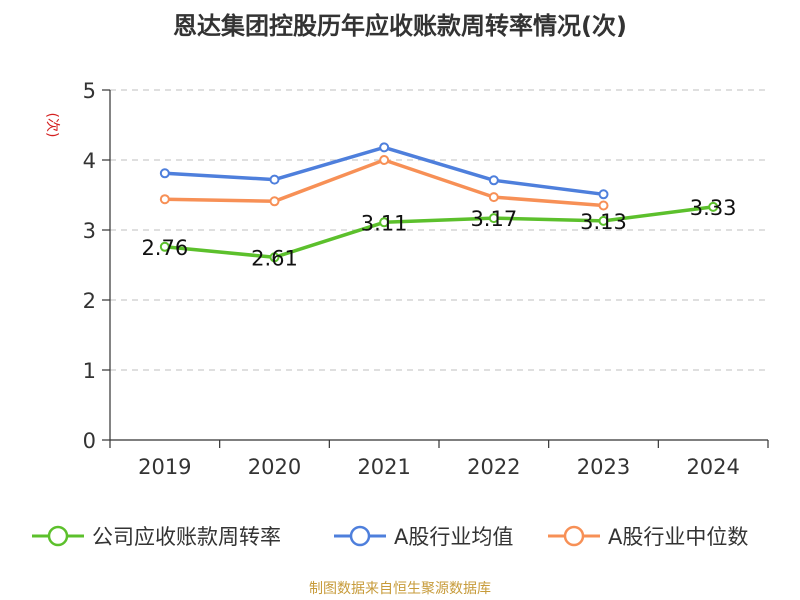  I want to click on x-tick-label: 2020, so click(274, 467).